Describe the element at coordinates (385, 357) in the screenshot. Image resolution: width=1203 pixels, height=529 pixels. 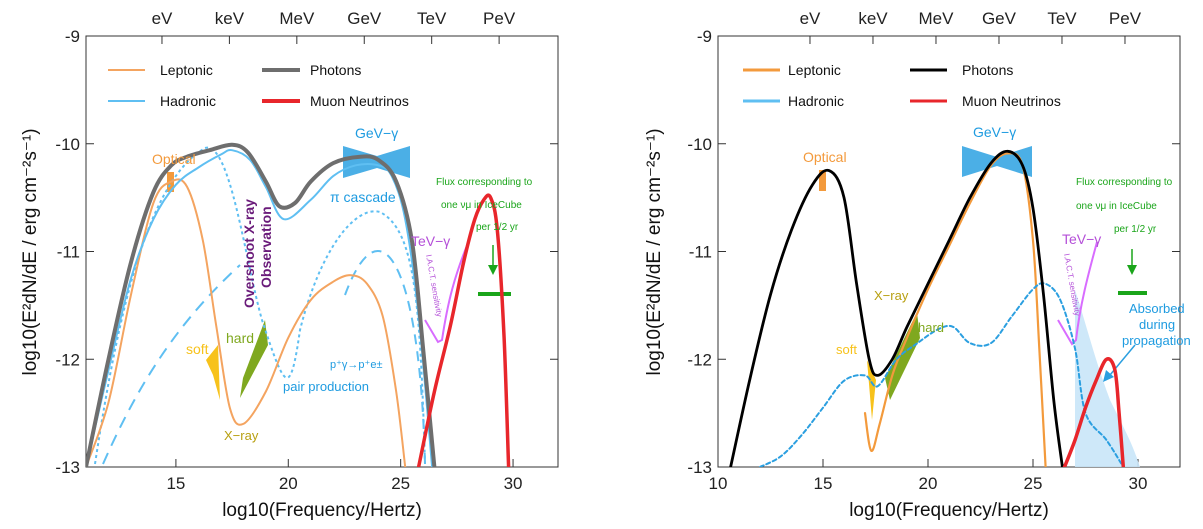
I see `hadronic-dashed-right` at that location.